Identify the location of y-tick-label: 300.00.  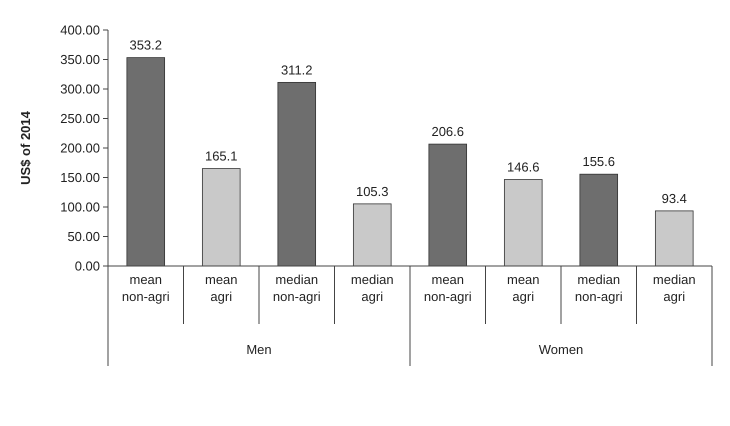
(80, 89).